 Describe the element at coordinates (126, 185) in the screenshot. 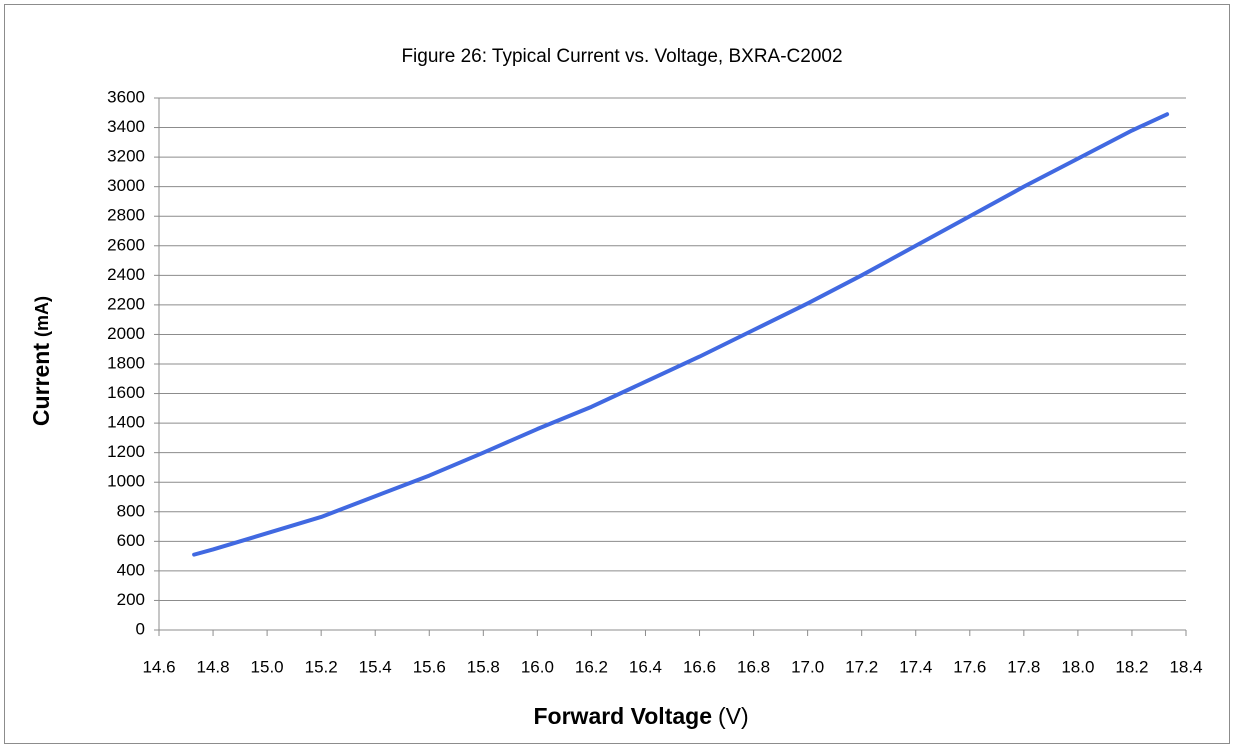

I see `y-tick-label: 3000` at that location.